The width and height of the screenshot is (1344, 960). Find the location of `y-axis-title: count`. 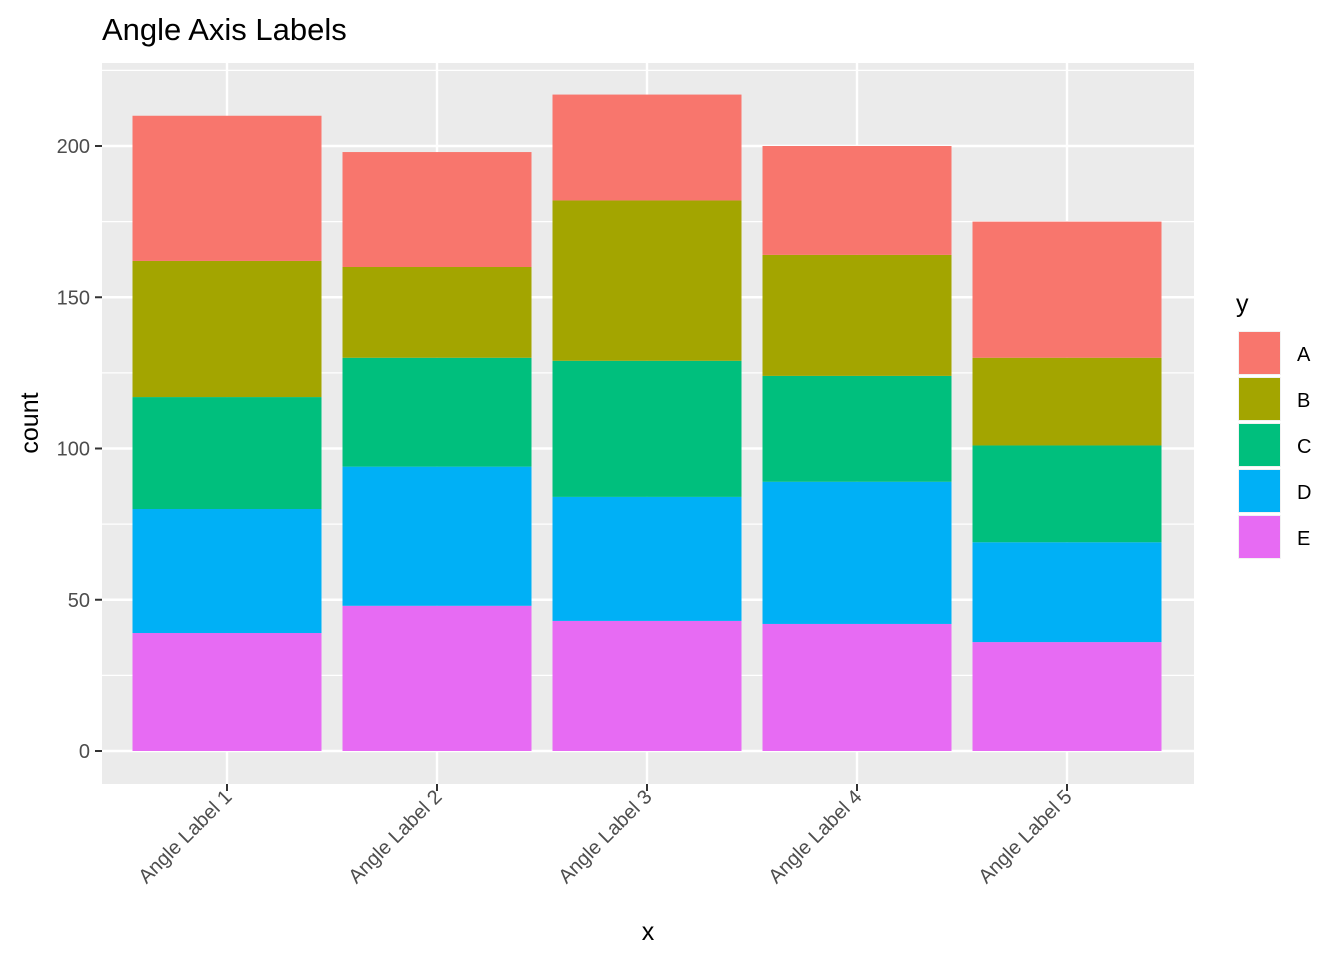

y-axis-title: count is located at coordinates (30, 422).